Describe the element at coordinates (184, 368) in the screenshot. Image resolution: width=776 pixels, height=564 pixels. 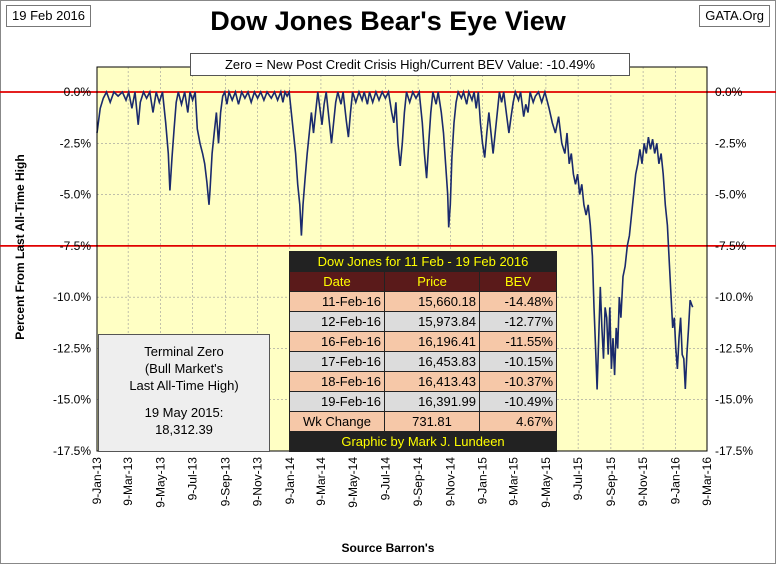
I see `terminal-line-2: (Bull Market's` at that location.